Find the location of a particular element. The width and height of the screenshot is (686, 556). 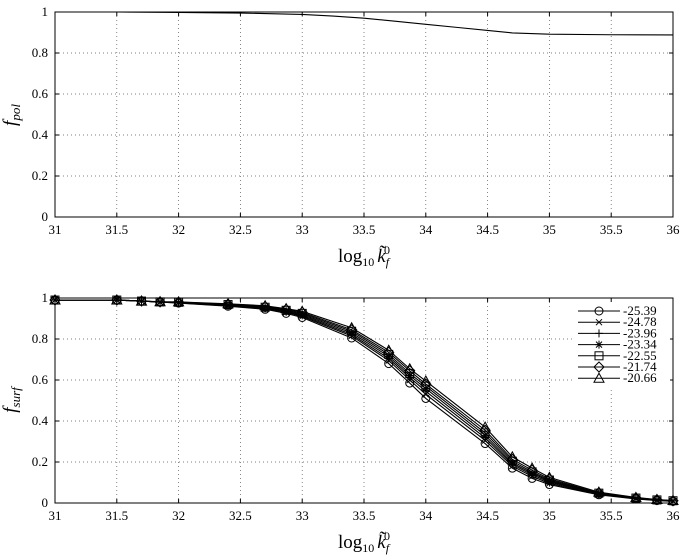

legend-label: -20.66 is located at coordinates (640, 377).